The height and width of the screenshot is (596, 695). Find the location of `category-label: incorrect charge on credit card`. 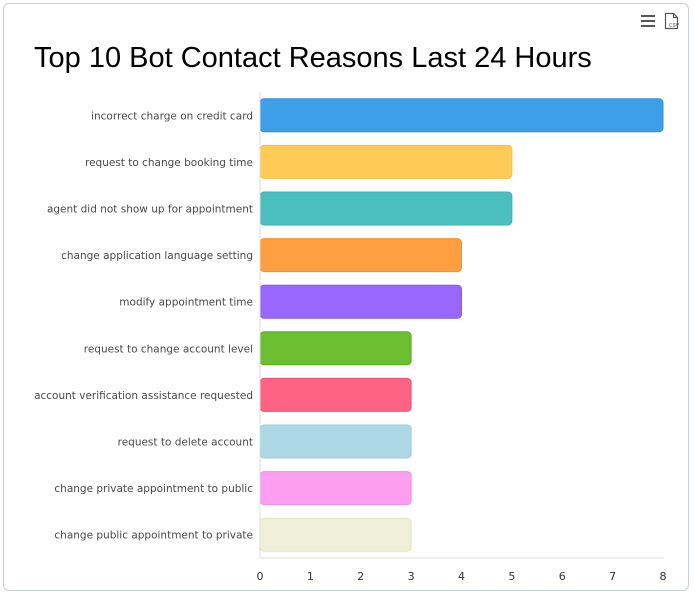

category-label: incorrect charge on credit card is located at coordinates (172, 116).